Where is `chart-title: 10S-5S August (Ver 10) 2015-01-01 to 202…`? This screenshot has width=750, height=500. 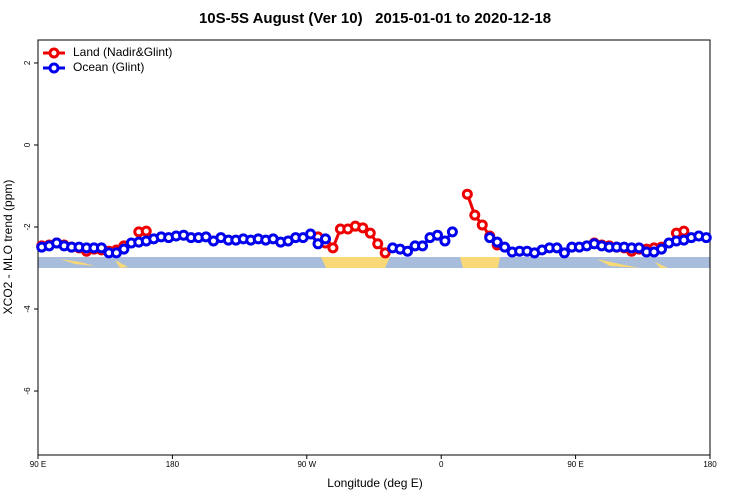 chart-title: 10S-5S August (Ver 10) 2015-01-01 to 202… is located at coordinates (375, 18).